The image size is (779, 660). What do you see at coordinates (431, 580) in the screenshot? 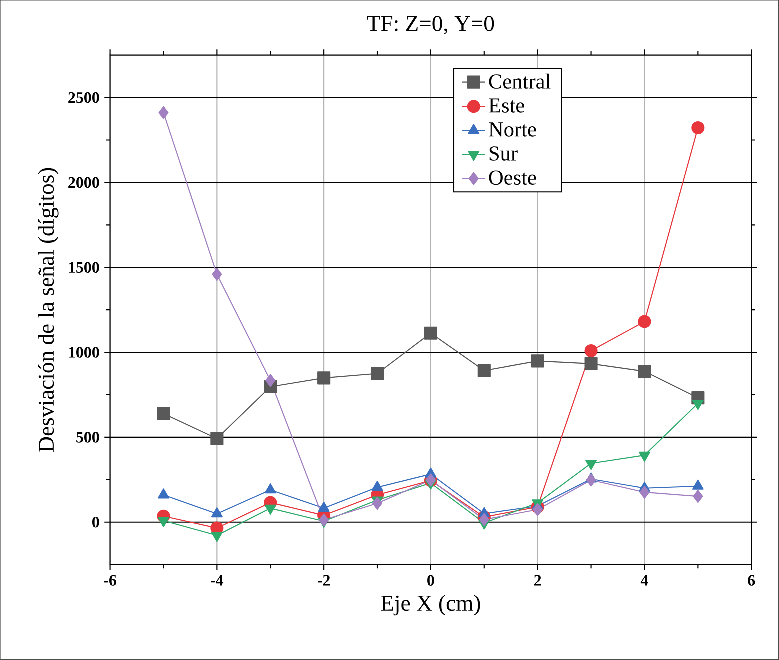
I see `x-tick-label: 0` at bounding box center [431, 580].